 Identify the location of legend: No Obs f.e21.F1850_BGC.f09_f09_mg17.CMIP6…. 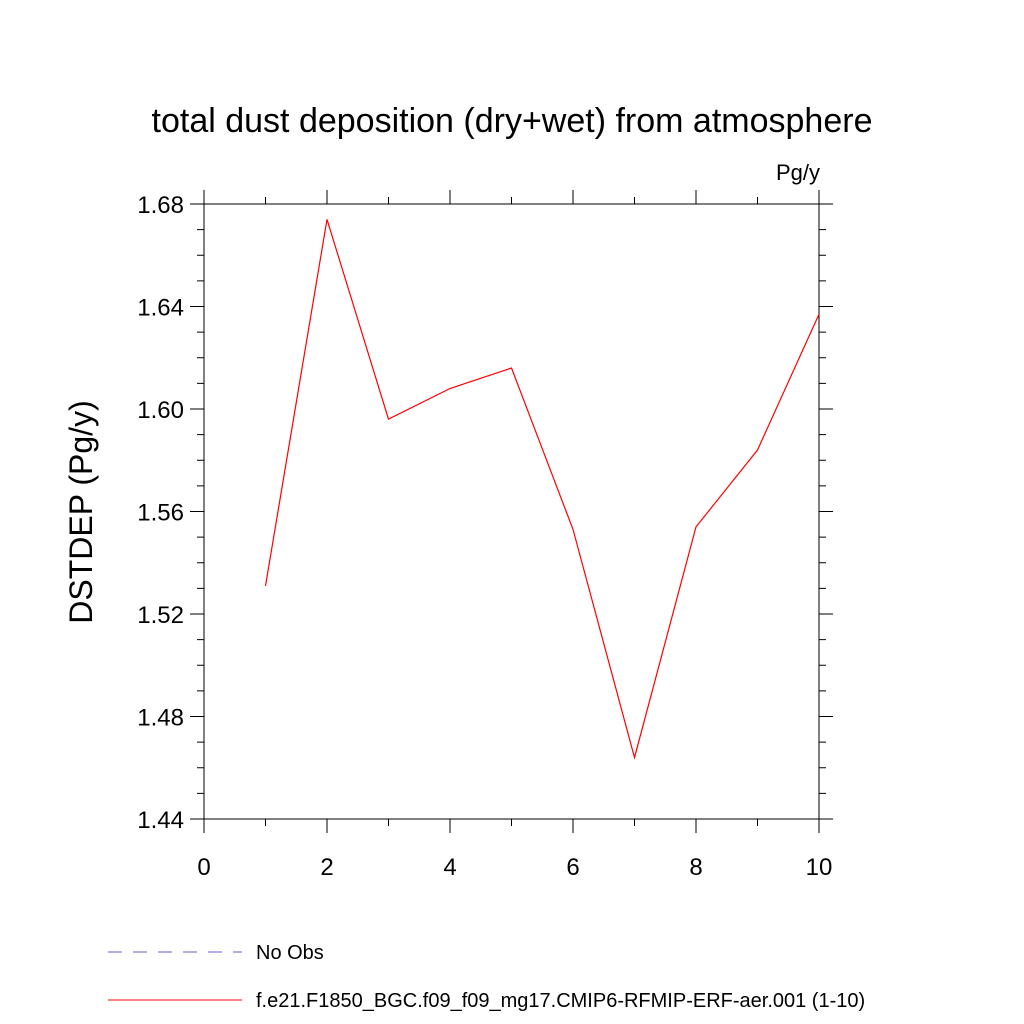
(486, 977).